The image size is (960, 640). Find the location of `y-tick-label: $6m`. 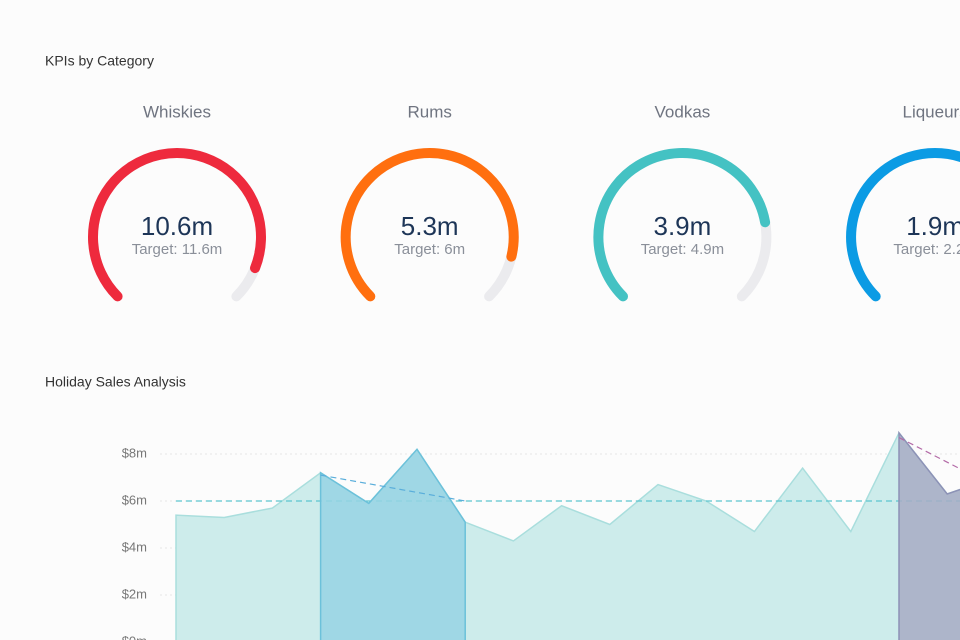

y-tick-label: $6m is located at coordinates (134, 499).